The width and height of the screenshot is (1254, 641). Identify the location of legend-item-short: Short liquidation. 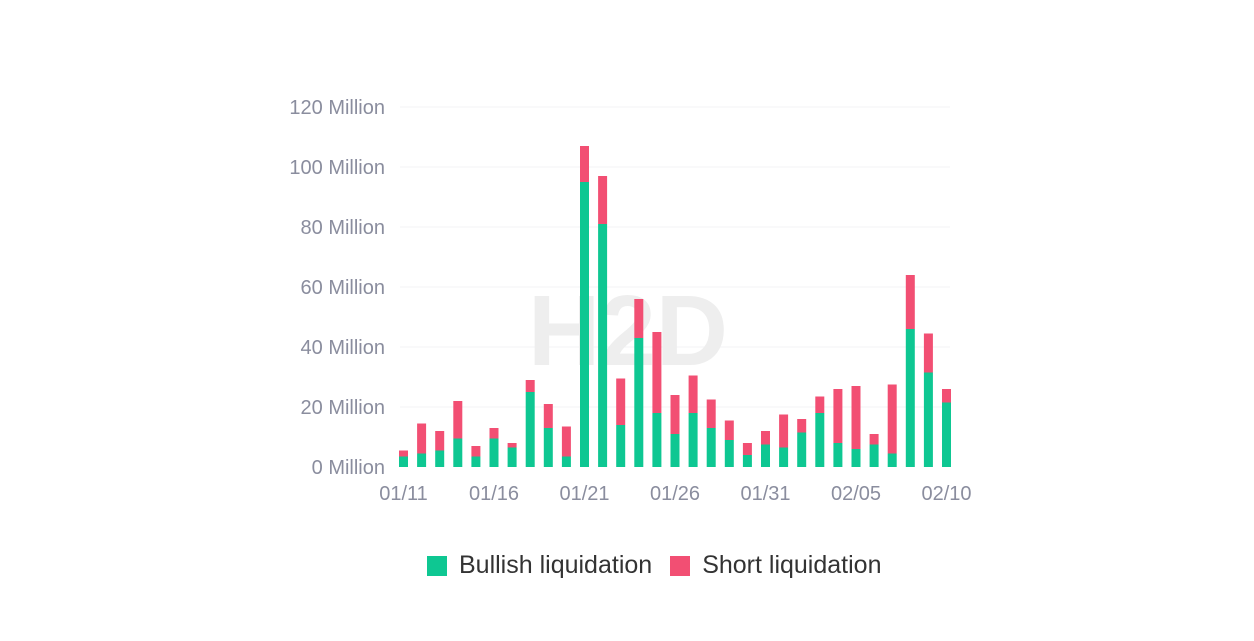
(775, 565).